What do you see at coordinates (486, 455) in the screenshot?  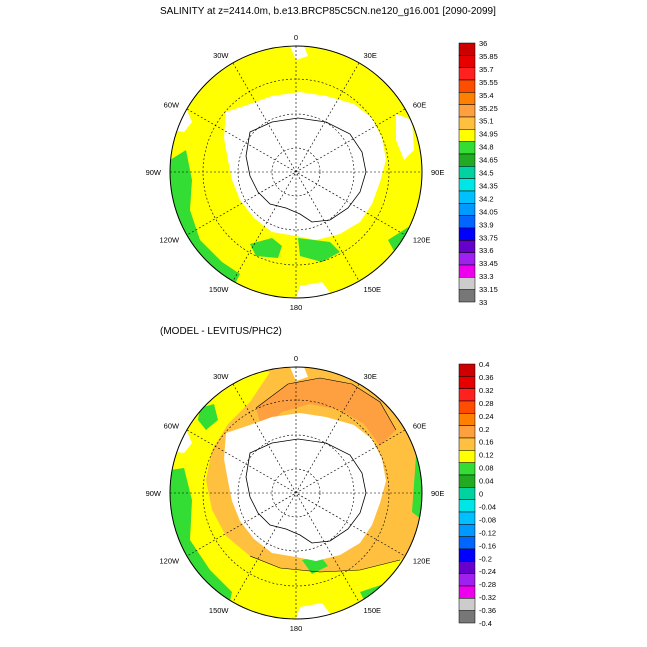 I see `colorbar-label: 0.12` at bounding box center [486, 455].